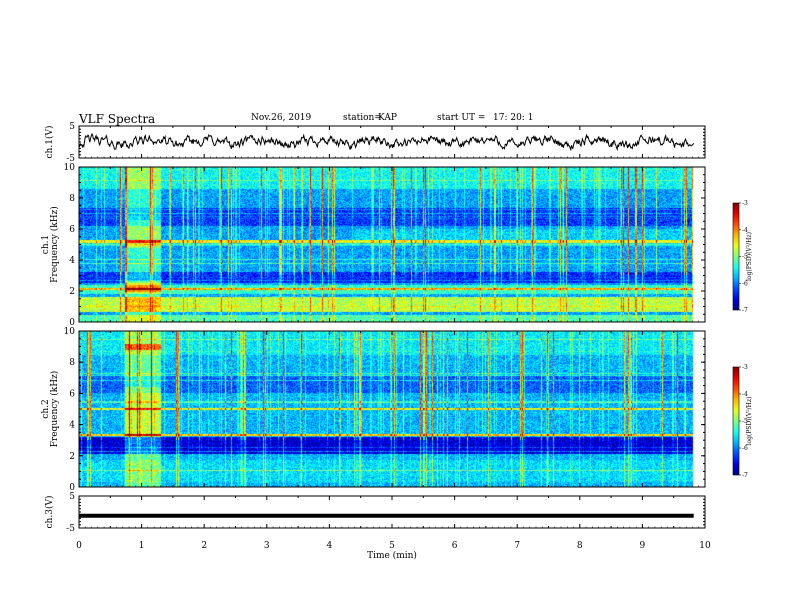 The height and width of the screenshot is (612, 792). Describe the element at coordinates (745, 475) in the screenshot. I see `colorbar-tick-ch2: -7` at that location.